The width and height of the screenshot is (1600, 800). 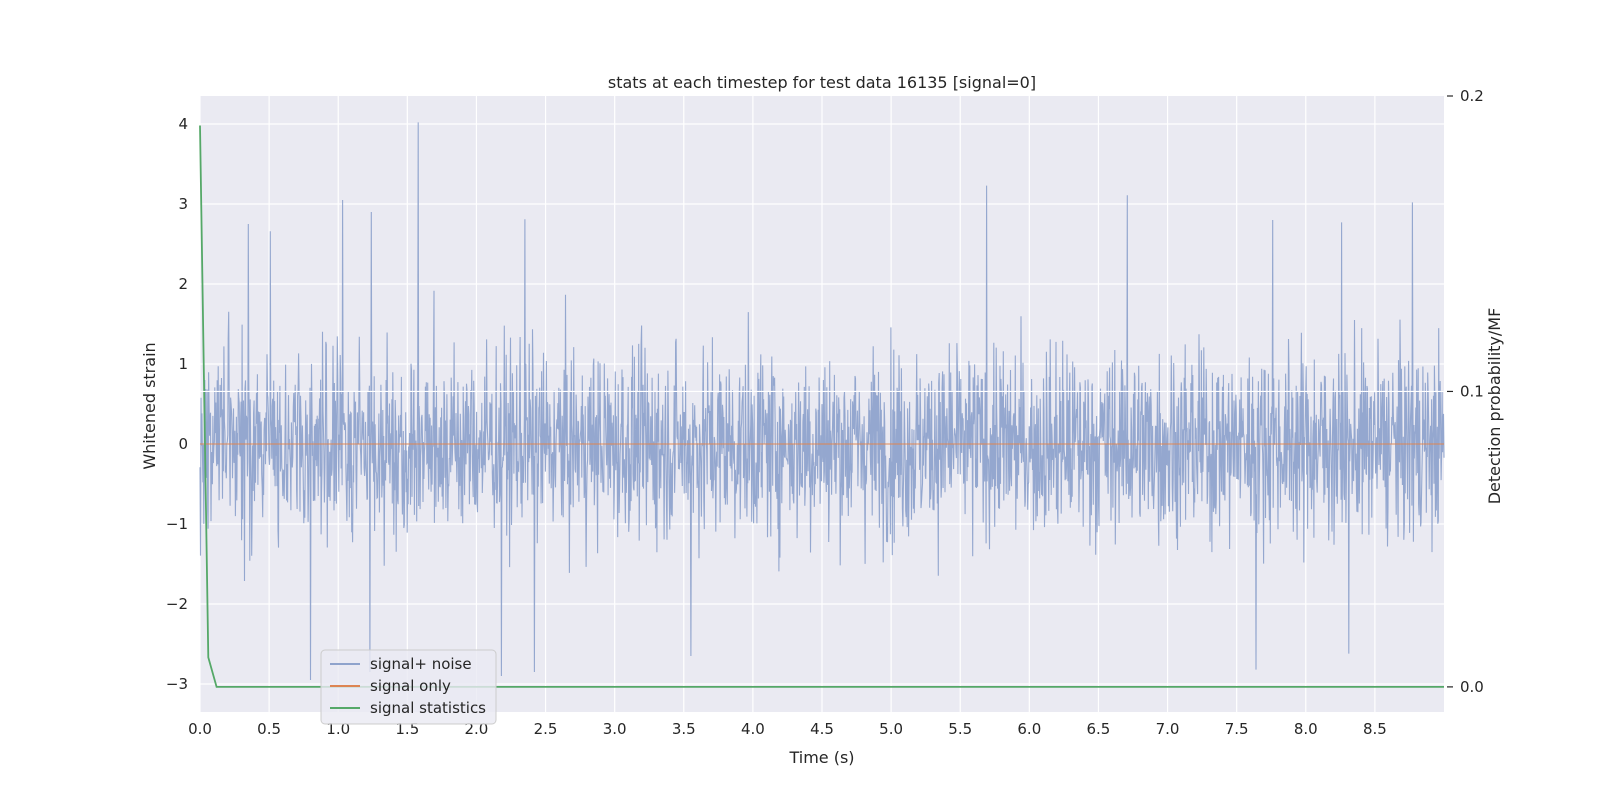 I want to click on y-tick-label: 3, so click(x=183, y=204).